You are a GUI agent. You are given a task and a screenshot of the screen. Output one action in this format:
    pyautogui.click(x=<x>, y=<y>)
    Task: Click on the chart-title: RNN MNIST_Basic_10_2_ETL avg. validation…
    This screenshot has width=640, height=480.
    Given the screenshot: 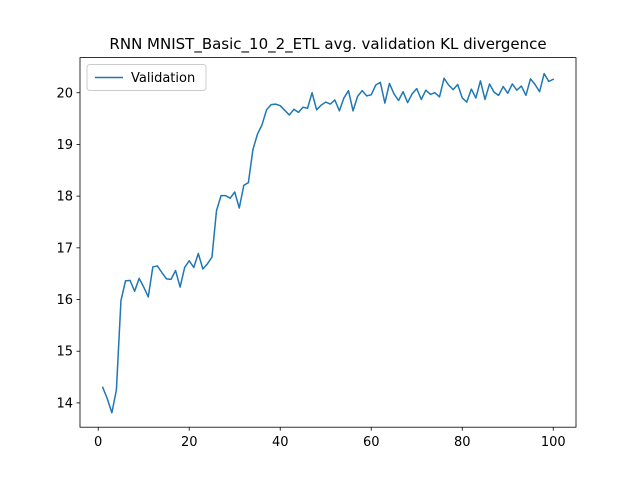 What is the action you would take?
    pyautogui.click(x=327, y=44)
    